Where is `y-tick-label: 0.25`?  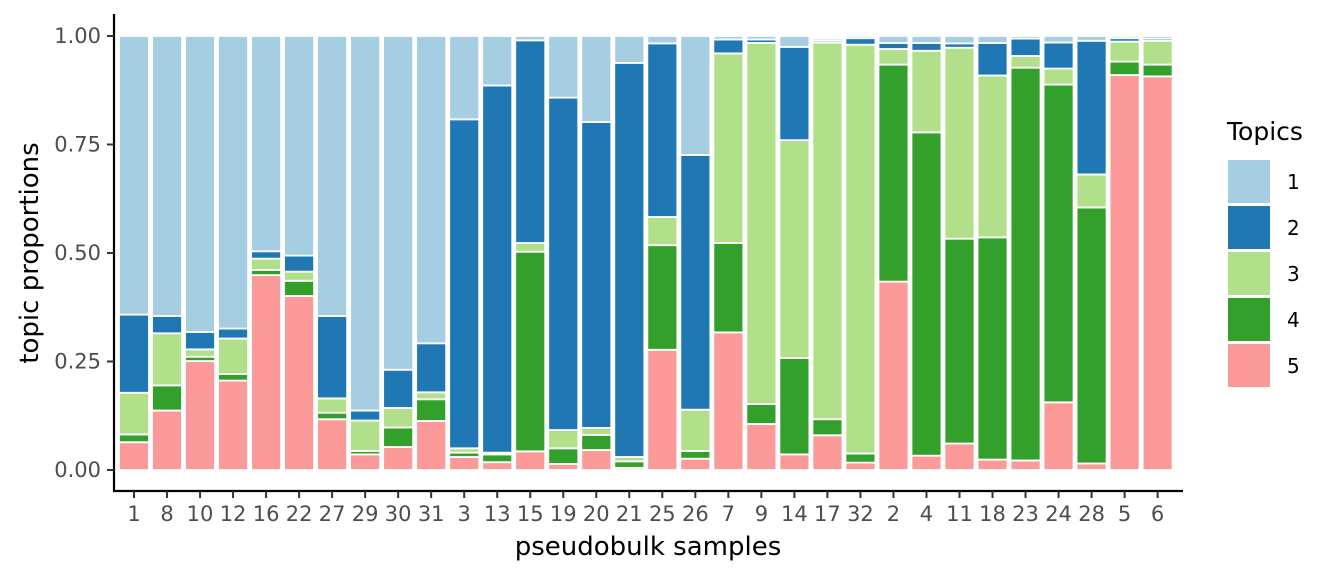 y-tick-label: 0.25 is located at coordinates (77, 362).